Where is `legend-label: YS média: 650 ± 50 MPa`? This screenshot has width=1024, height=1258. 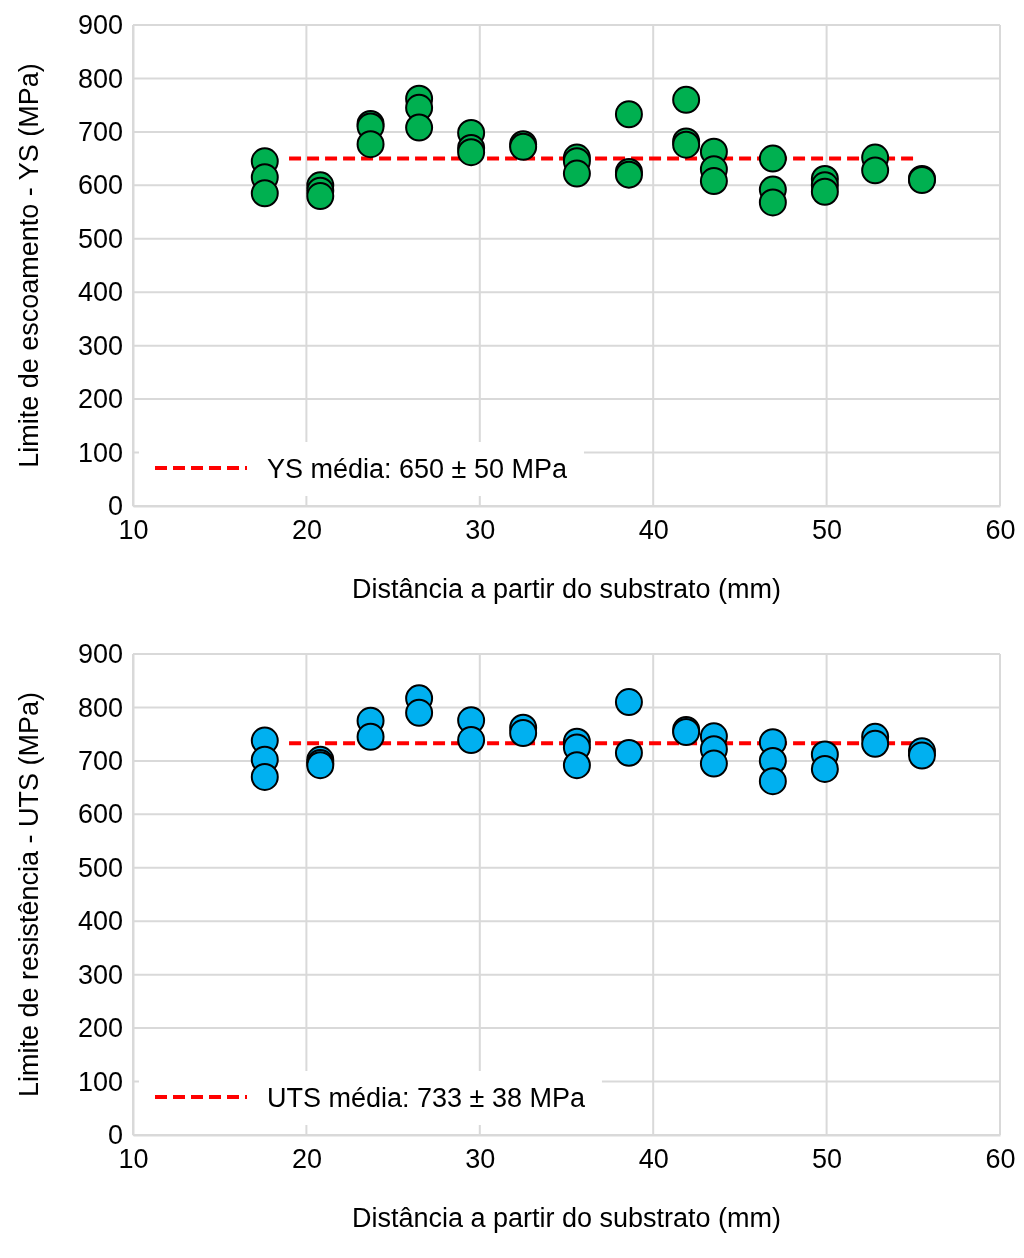
legend-label: YS média: 650 ± 50 MPa is located at coordinates (417, 469).